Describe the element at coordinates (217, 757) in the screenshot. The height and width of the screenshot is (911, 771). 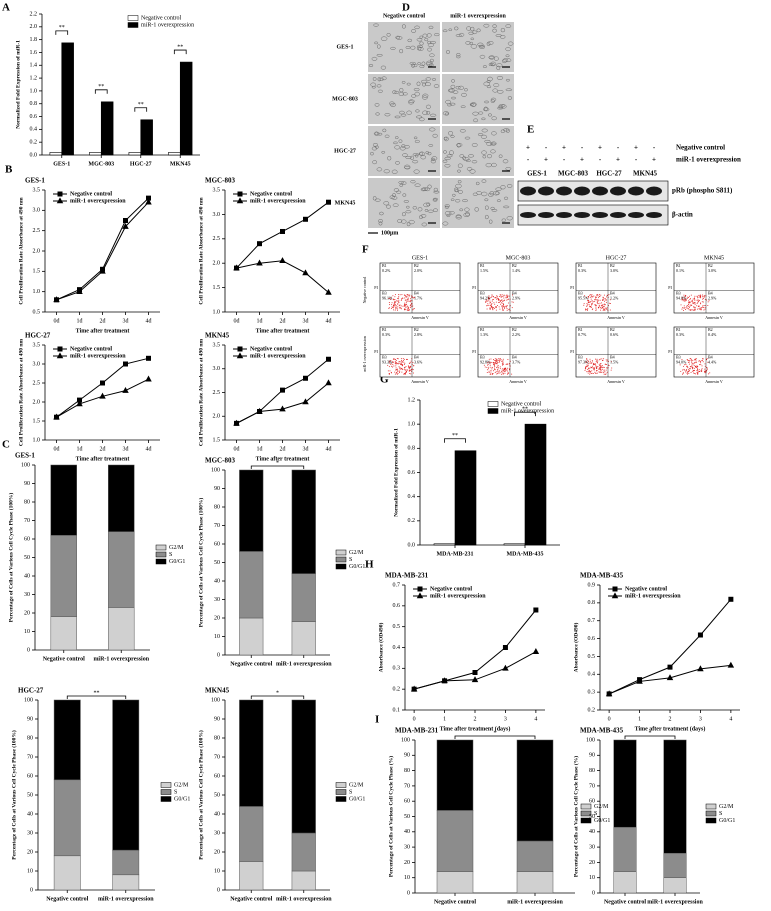
I see `y-tick-label: 70` at that location.